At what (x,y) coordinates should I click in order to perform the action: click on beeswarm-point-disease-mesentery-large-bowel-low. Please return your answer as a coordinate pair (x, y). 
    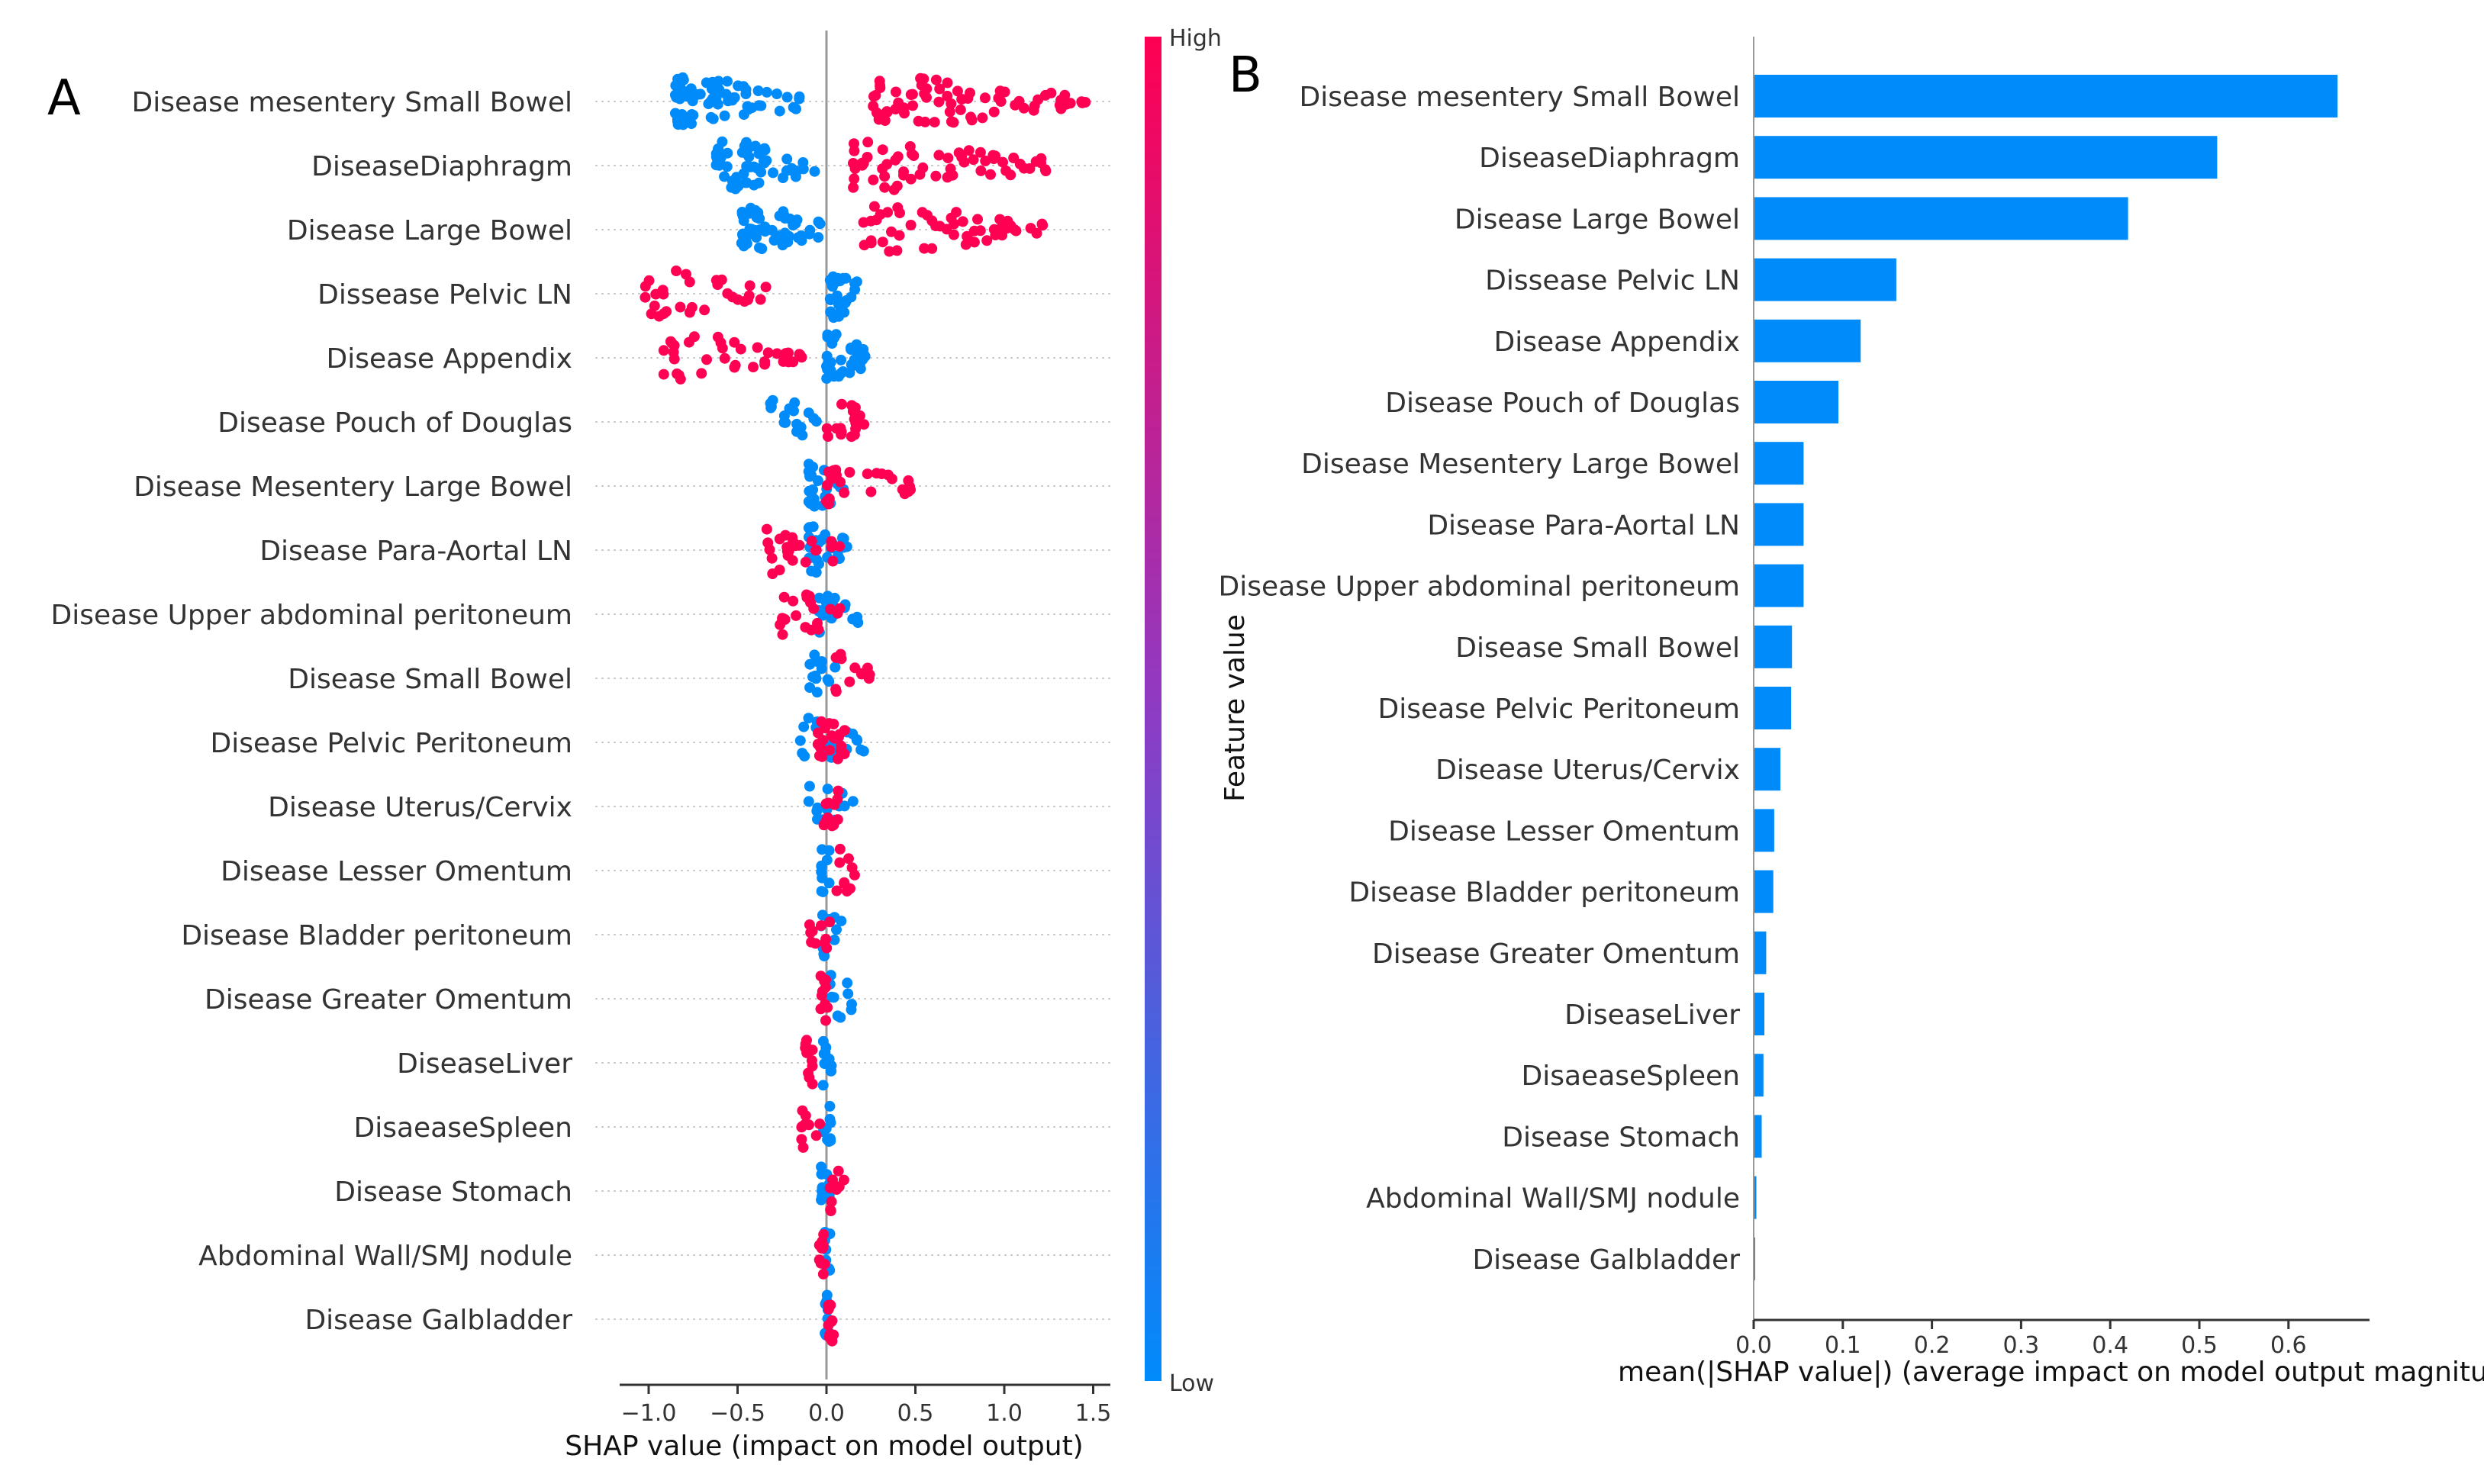
    Looking at the image, I should click on (817, 480).